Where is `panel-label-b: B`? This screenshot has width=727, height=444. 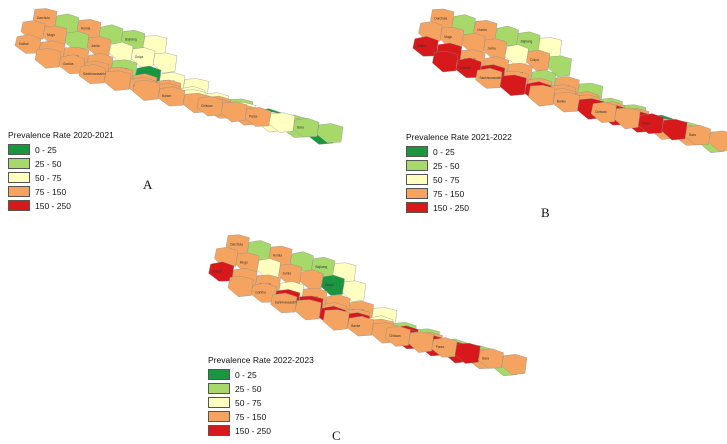 panel-label-b: B is located at coordinates (545, 212).